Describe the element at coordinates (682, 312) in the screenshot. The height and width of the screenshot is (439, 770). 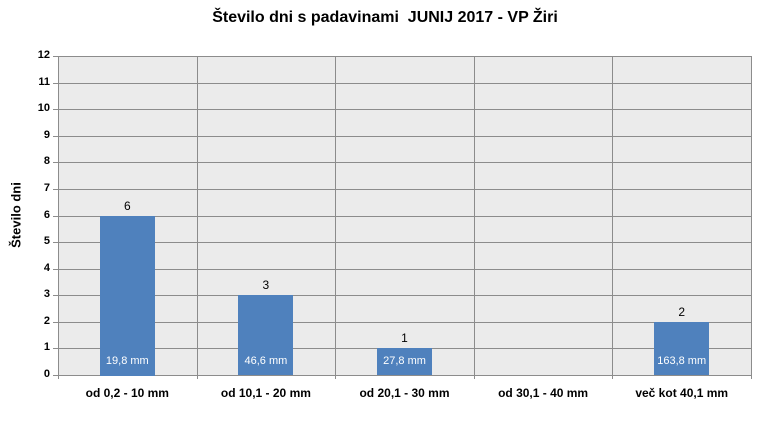
I see `bar-value-label: 2` at that location.